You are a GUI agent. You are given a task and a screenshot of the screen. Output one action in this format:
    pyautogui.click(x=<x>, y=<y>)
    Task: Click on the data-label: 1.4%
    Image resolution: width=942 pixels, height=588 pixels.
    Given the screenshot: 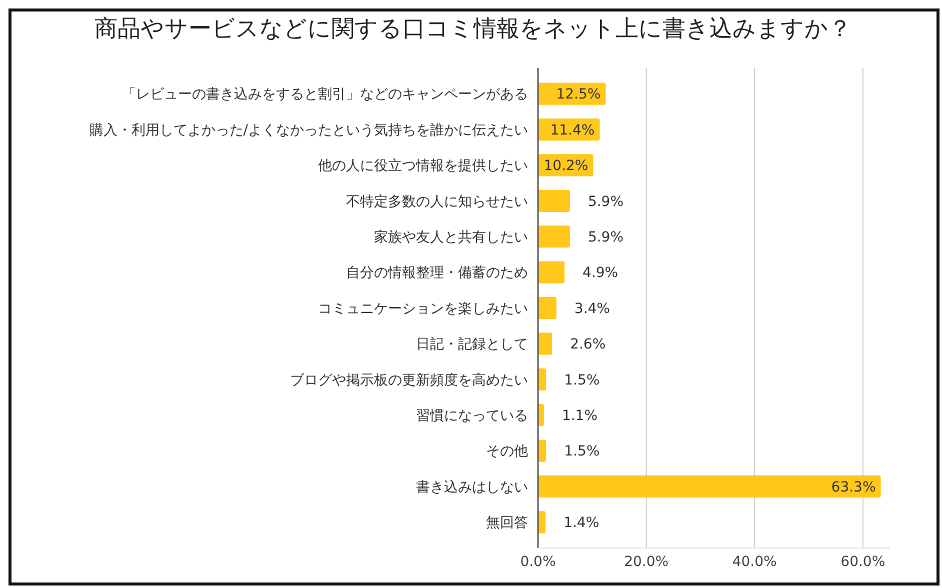 What is the action you would take?
    pyautogui.click(x=582, y=523)
    